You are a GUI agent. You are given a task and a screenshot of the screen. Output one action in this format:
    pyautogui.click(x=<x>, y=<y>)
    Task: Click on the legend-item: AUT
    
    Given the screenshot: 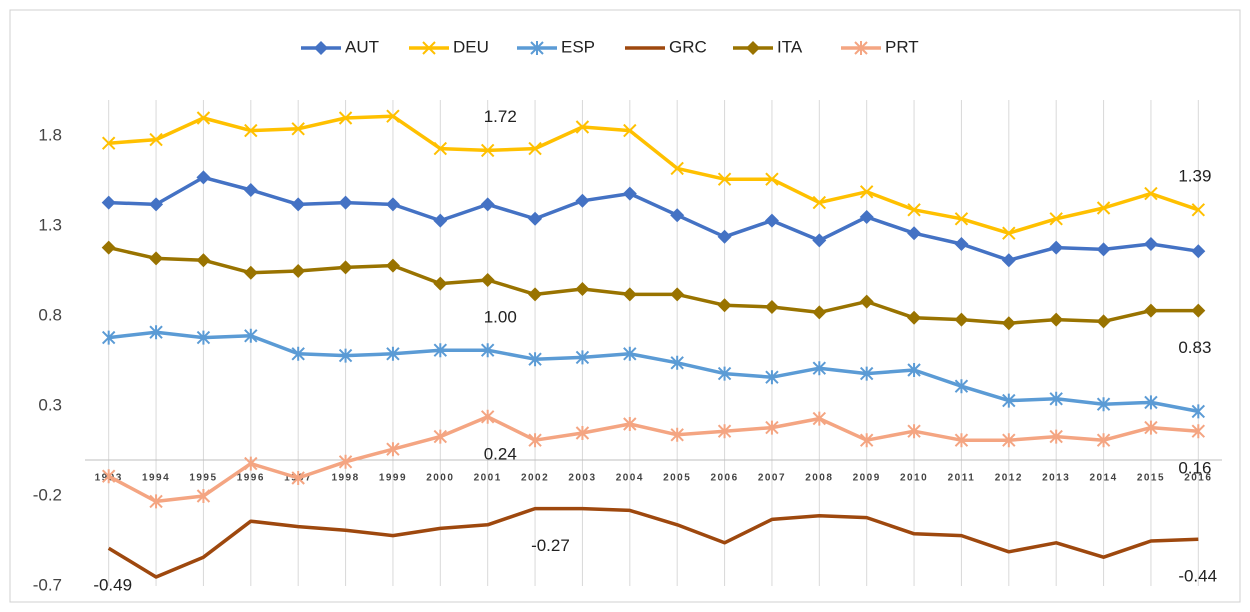 What is the action you would take?
    pyautogui.click(x=340, y=46)
    